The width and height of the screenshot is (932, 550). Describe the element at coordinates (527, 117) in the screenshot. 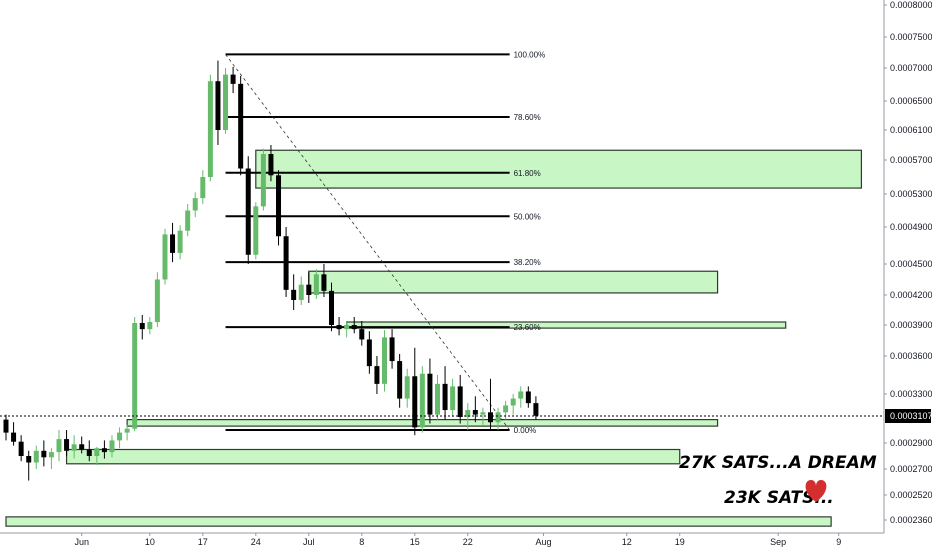

I see `fib-label-1: 78.60%` at that location.